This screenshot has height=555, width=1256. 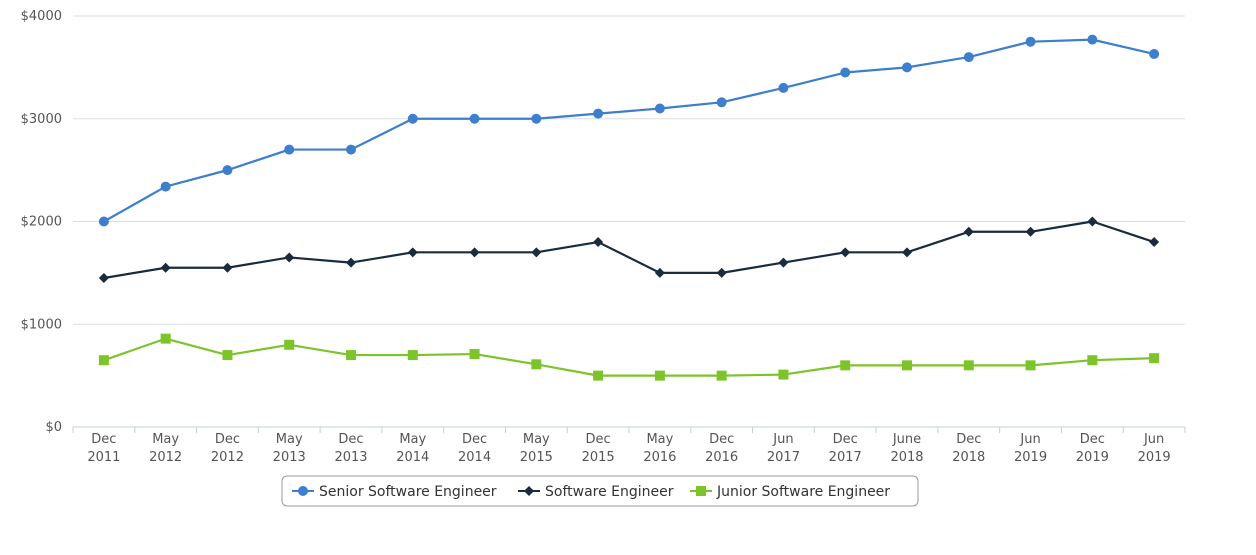 What do you see at coordinates (659, 448) in the screenshot?
I see `x-tick-label: May 2016` at bounding box center [659, 448].